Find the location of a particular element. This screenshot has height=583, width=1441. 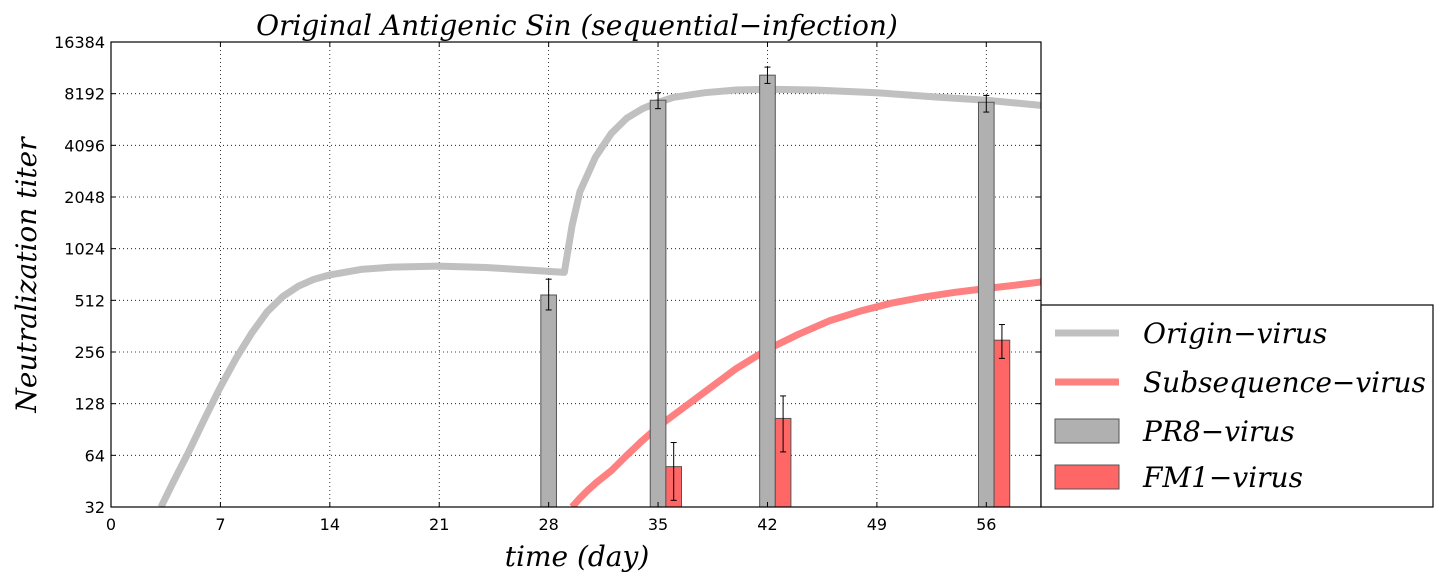

y-tick-label: 1024 is located at coordinates (84, 249).